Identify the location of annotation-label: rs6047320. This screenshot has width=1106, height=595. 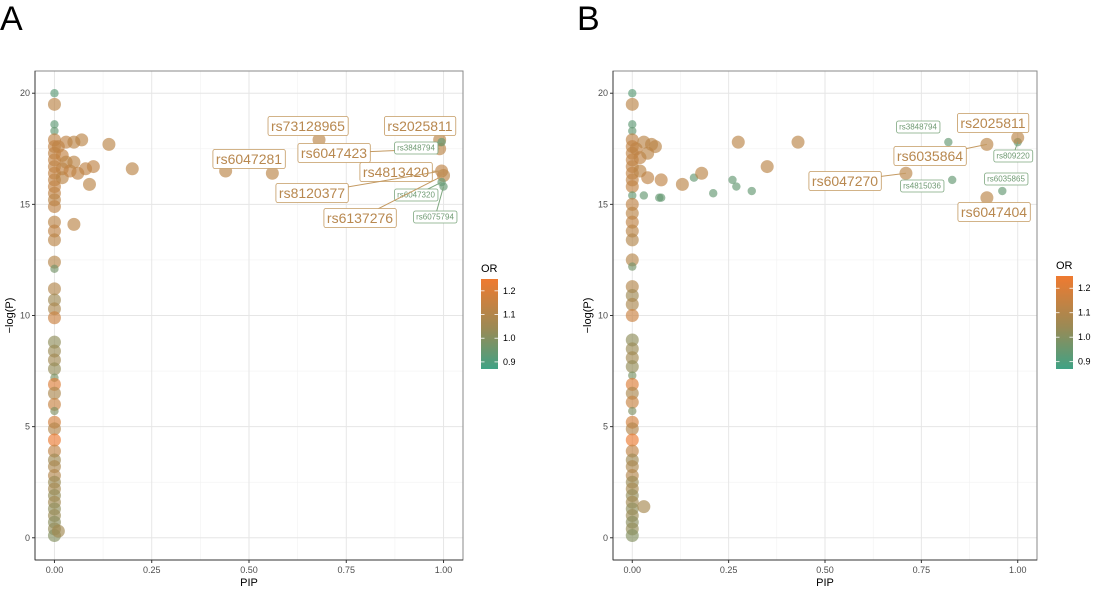
(416, 195).